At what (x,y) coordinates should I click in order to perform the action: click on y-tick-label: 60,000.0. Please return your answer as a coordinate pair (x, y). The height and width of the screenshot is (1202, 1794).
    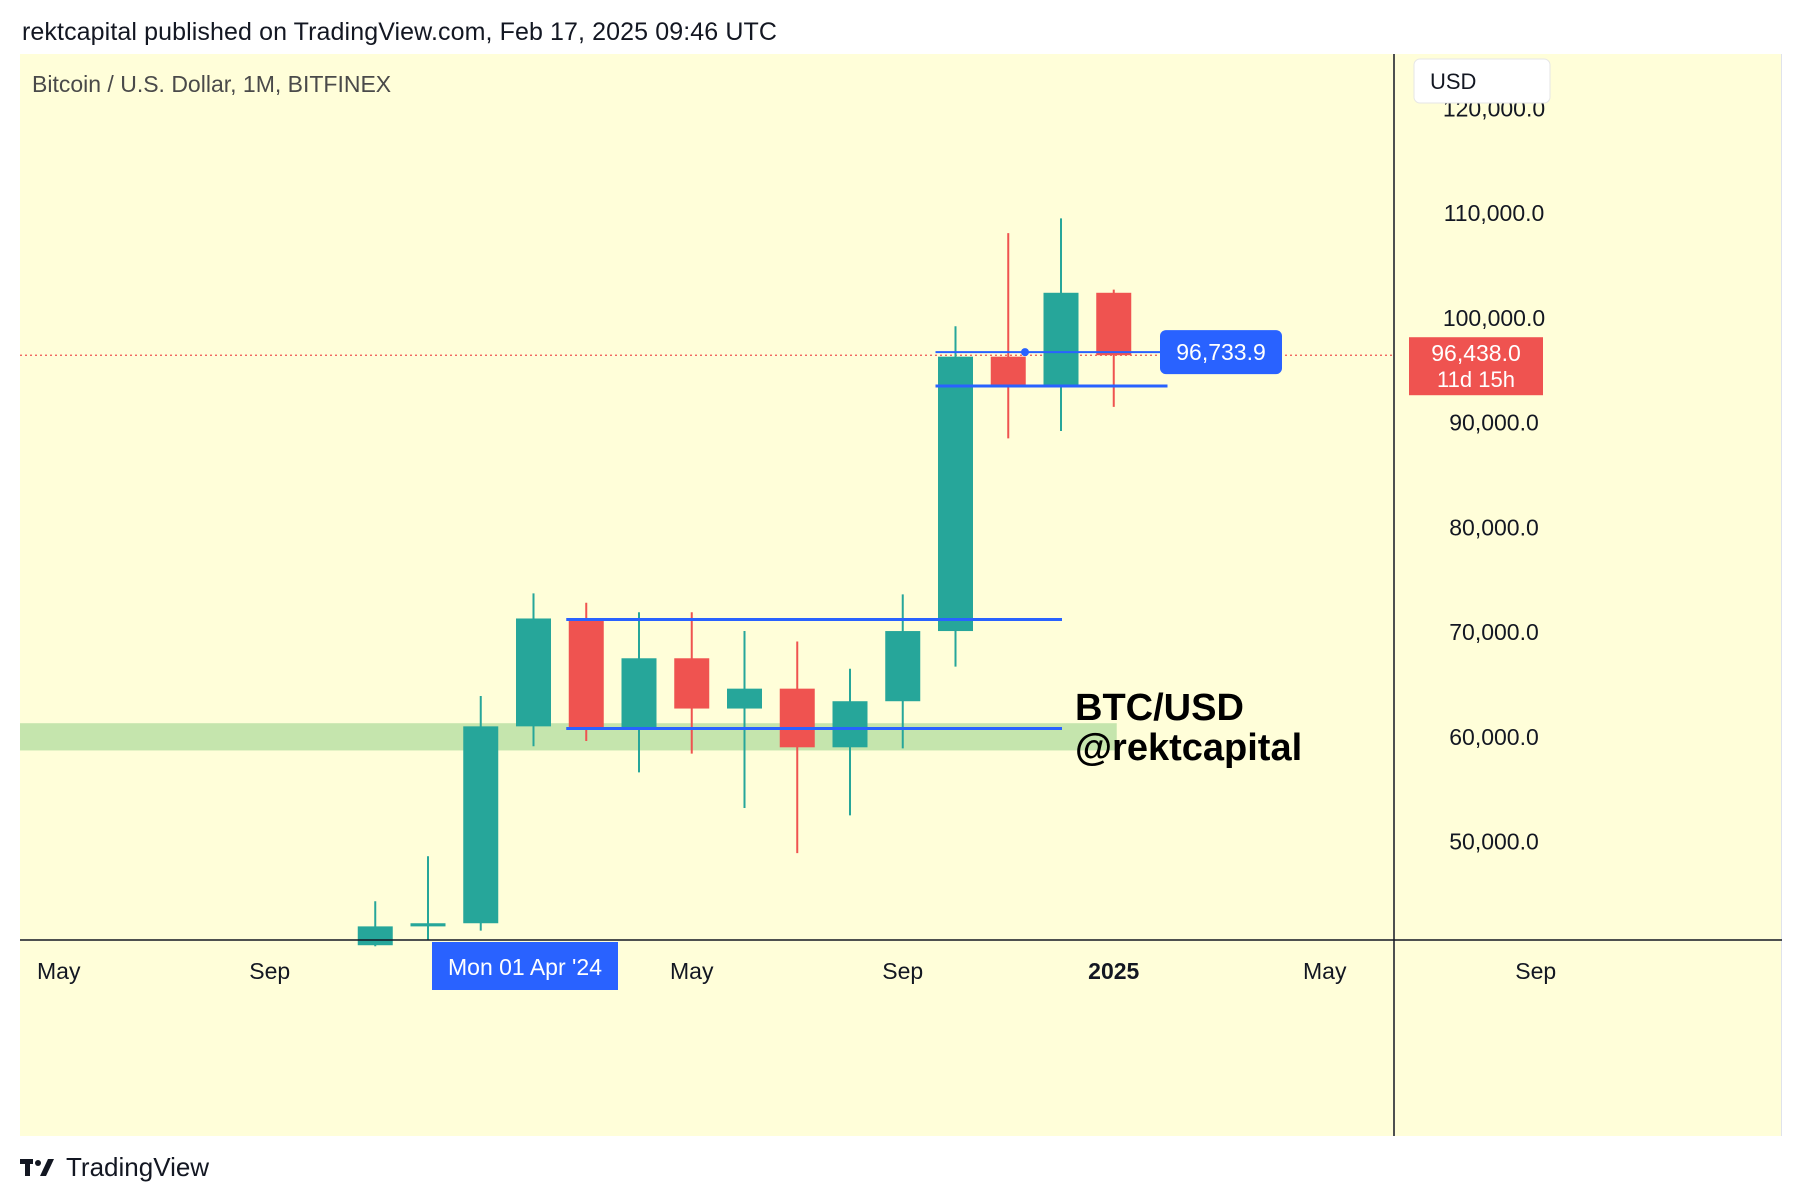
    Looking at the image, I should click on (1494, 737).